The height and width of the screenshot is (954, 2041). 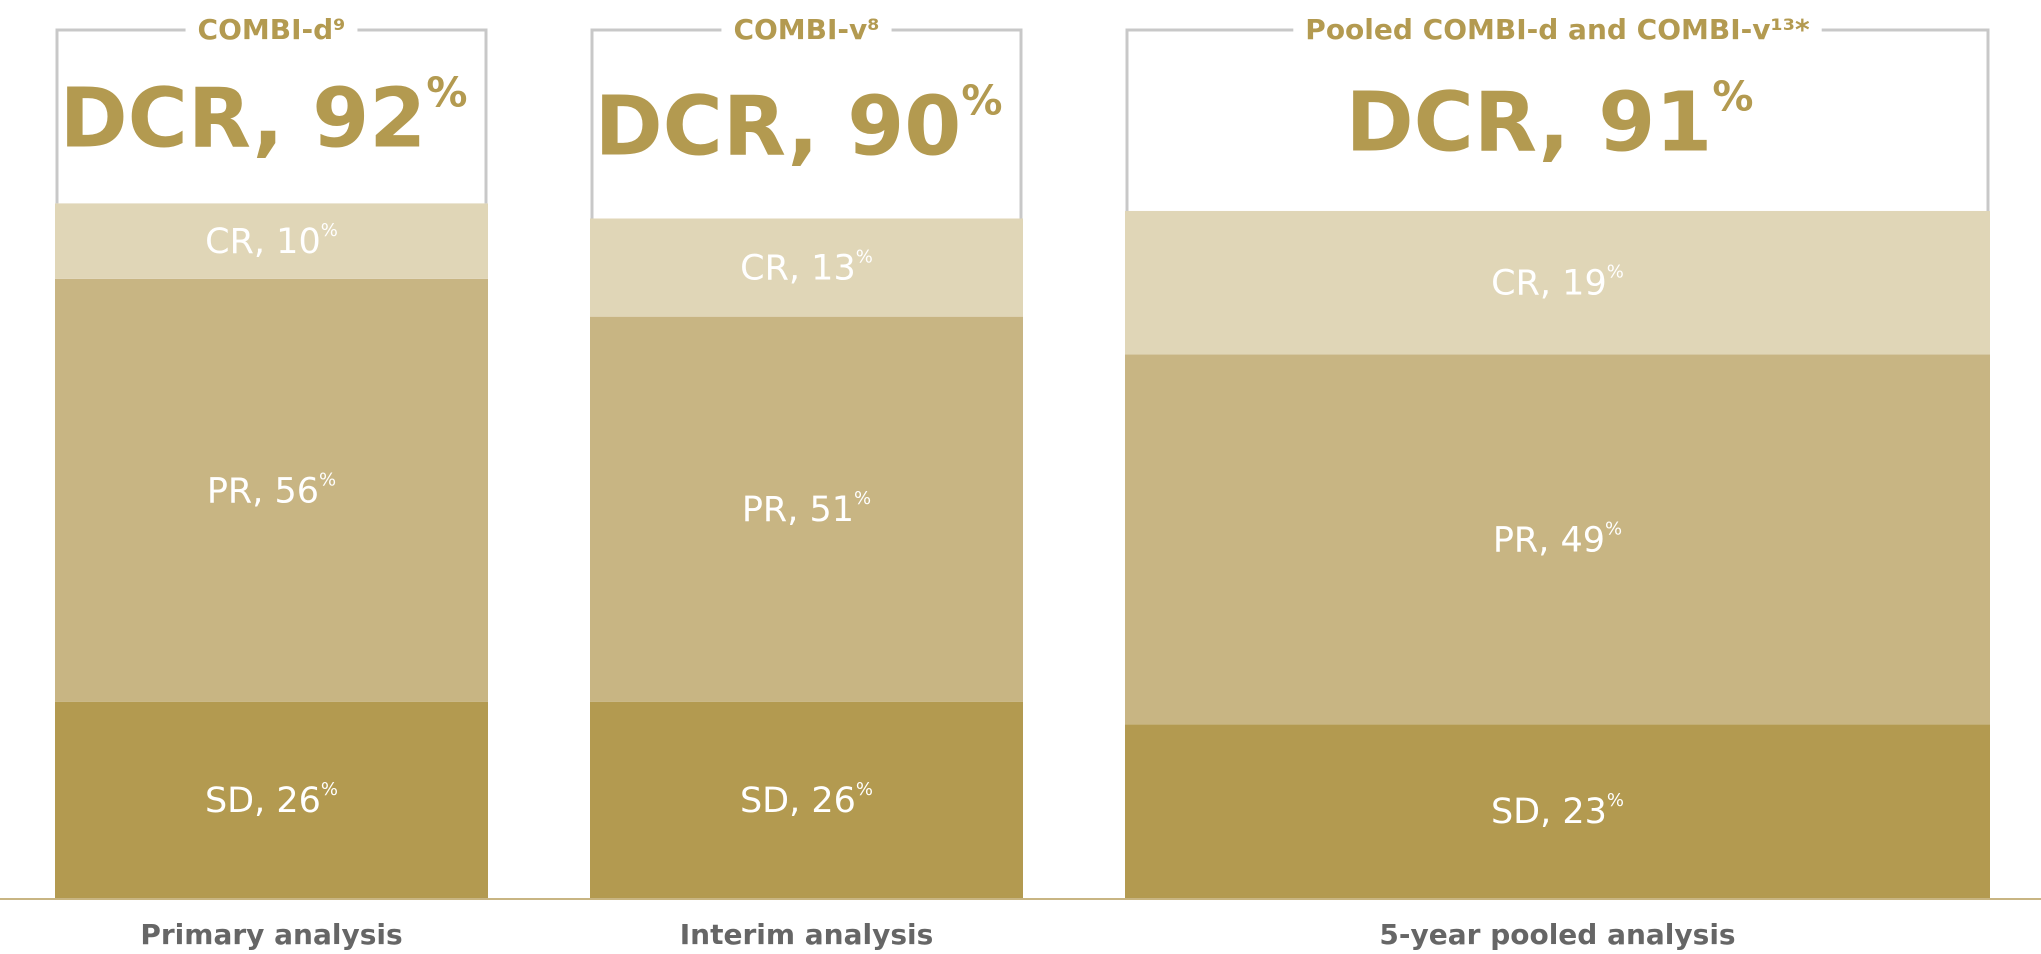 What do you see at coordinates (1557, 934) in the screenshot?
I see `x-tick-label: 5-year pooled analysis` at bounding box center [1557, 934].